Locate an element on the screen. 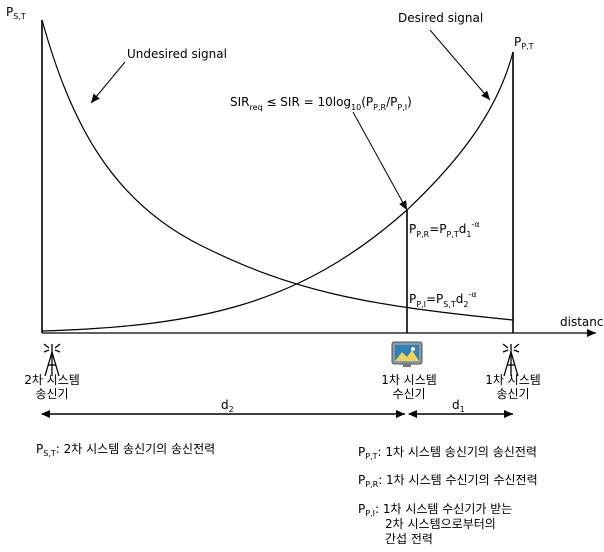 Image resolution: width=604 pixels, height=552 pixels. legend-ppi-line3: 간섭 전력 is located at coordinates (409, 539).